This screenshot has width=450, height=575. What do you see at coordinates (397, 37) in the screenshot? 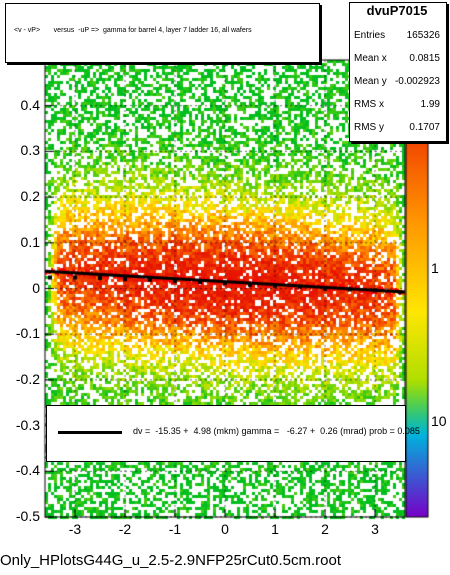
I see `stats-row: Entries 165326` at bounding box center [397, 37].